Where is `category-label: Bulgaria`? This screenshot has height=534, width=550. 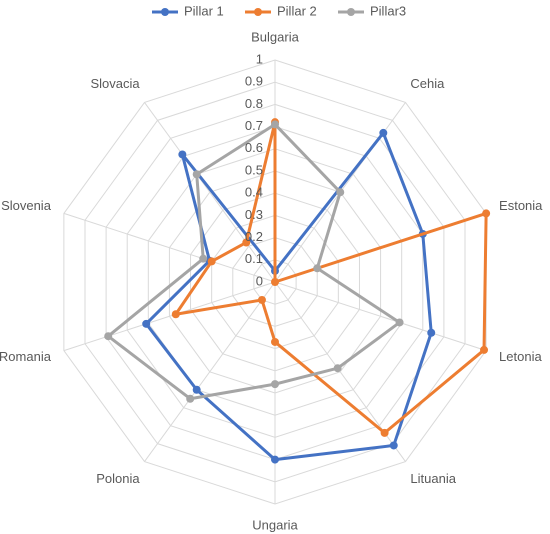
category-label: Bulgaria is located at coordinates (275, 36).